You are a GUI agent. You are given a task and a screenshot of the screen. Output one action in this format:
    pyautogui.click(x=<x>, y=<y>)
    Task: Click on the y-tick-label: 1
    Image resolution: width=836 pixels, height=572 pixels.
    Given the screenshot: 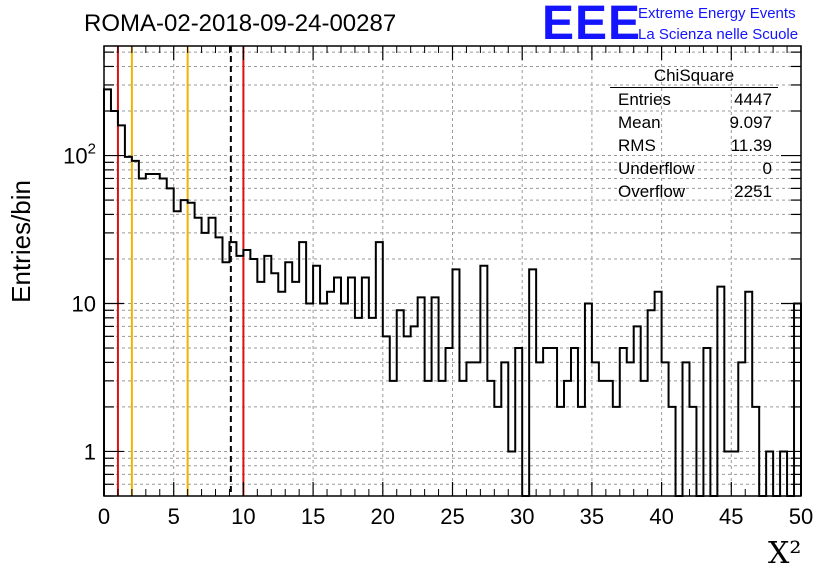 What is the action you would take?
    pyautogui.click(x=90, y=451)
    